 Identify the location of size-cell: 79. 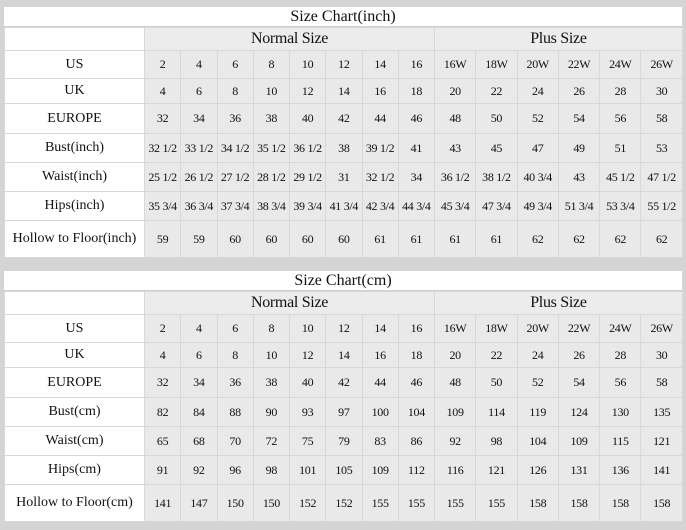
(344, 441).